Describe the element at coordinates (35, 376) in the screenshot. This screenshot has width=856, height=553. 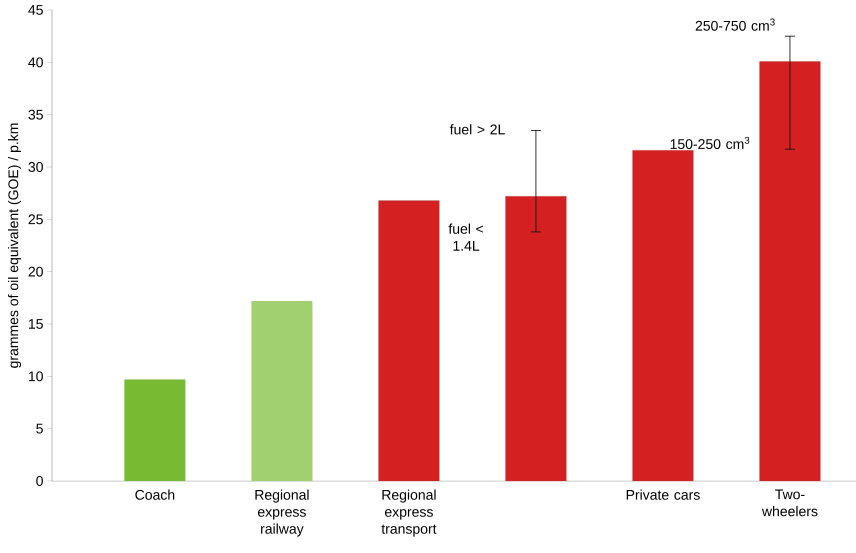
I see `y-tick-label: 10` at that location.